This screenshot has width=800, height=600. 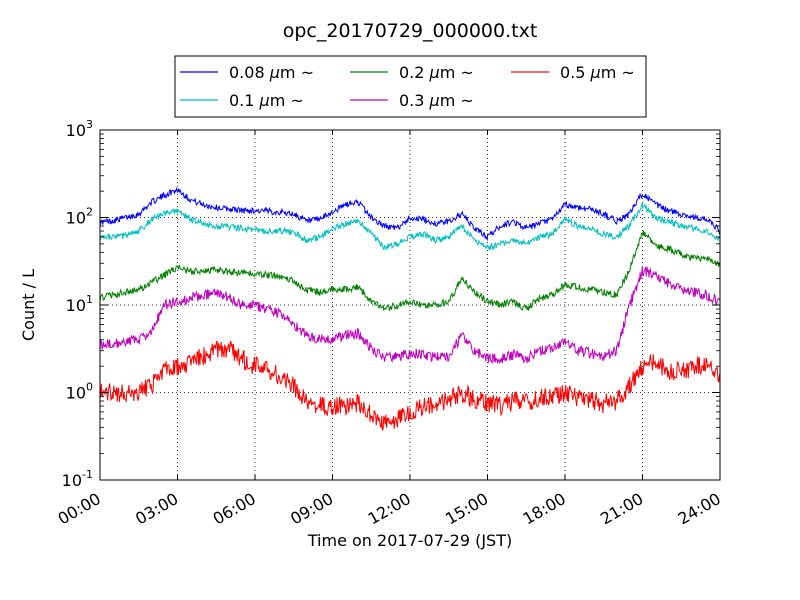 I want to click on chart-title: opc_20170729_000000.txt, so click(x=410, y=31).